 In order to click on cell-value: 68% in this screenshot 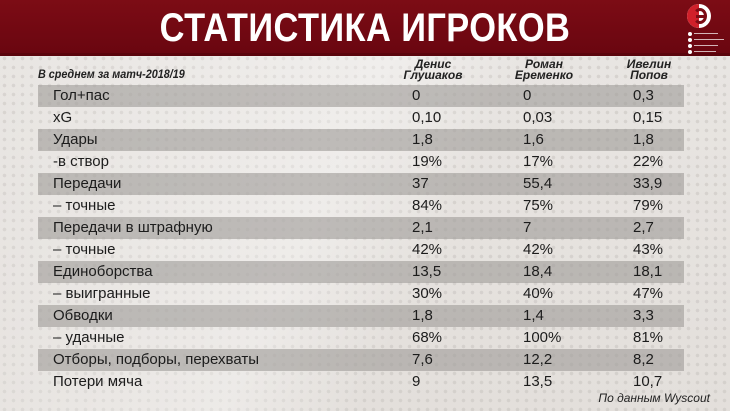, I will do `click(427, 337)`.